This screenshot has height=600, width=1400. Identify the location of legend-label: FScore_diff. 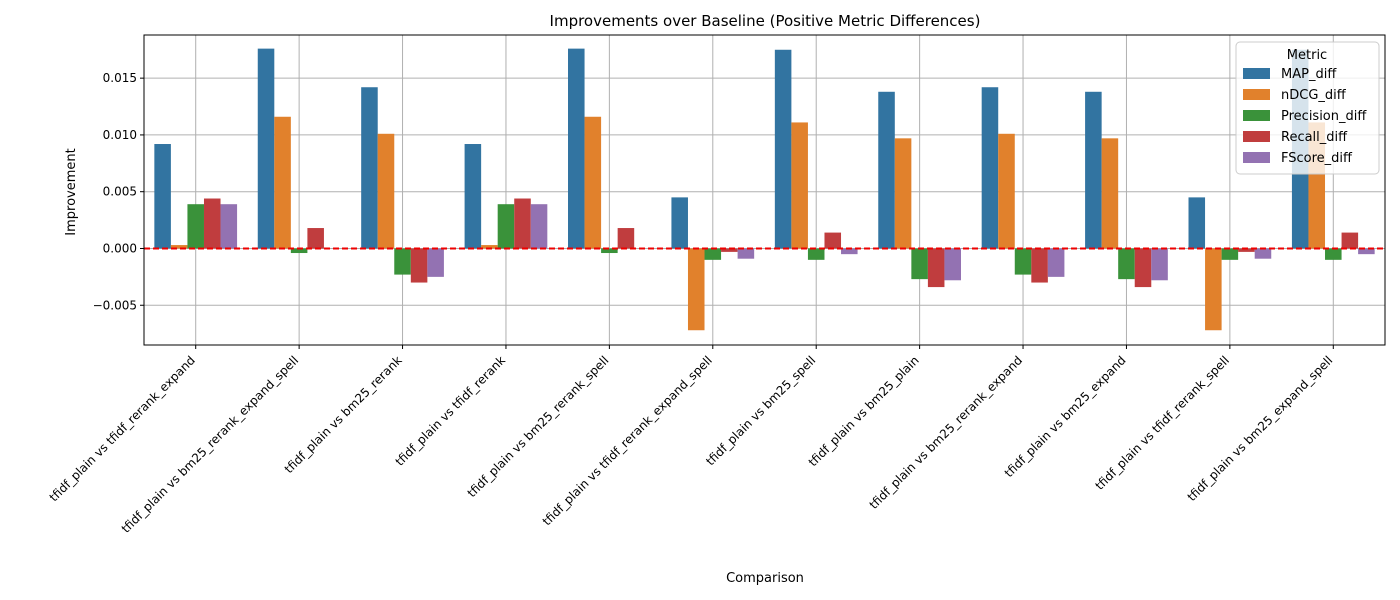
(1317, 158).